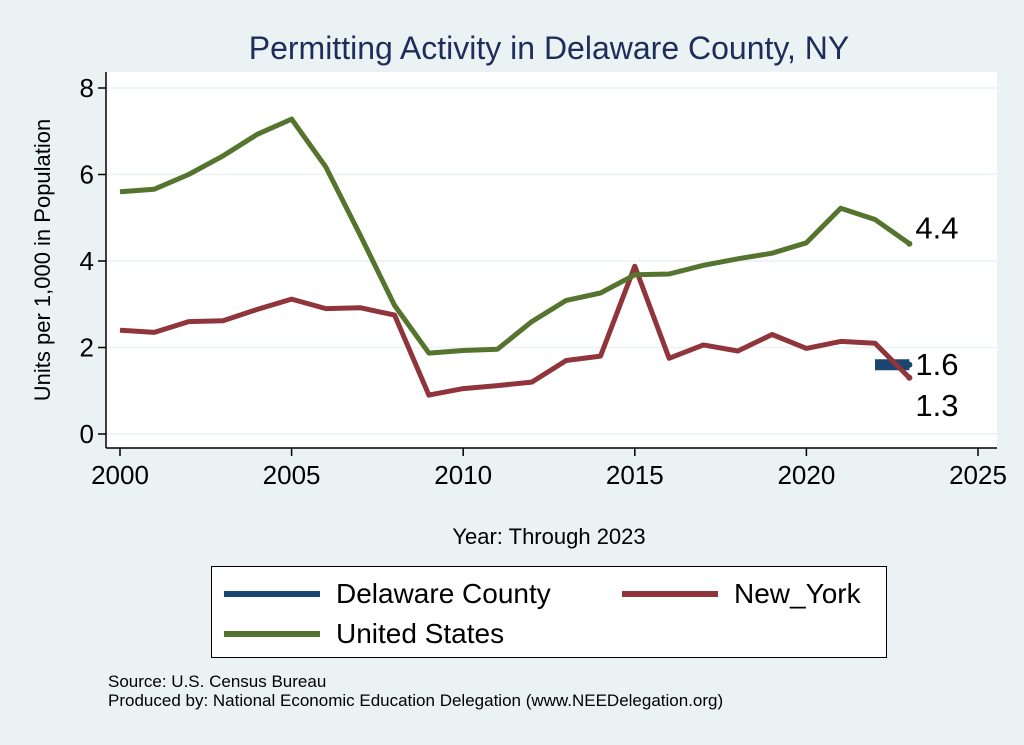  Describe the element at coordinates (909, 243) in the screenshot. I see `series-endpoint-united-states` at that location.